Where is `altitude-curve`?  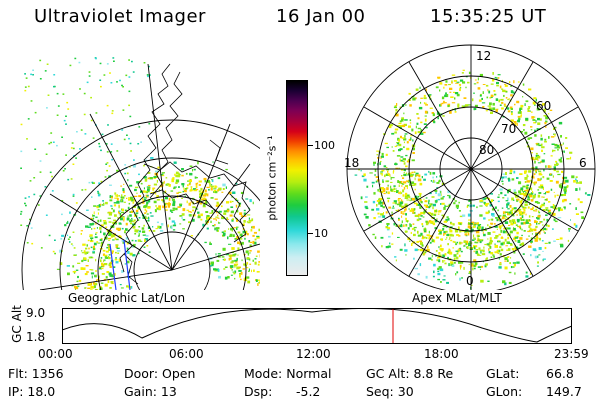 altitude-curve is located at coordinates (317, 325).